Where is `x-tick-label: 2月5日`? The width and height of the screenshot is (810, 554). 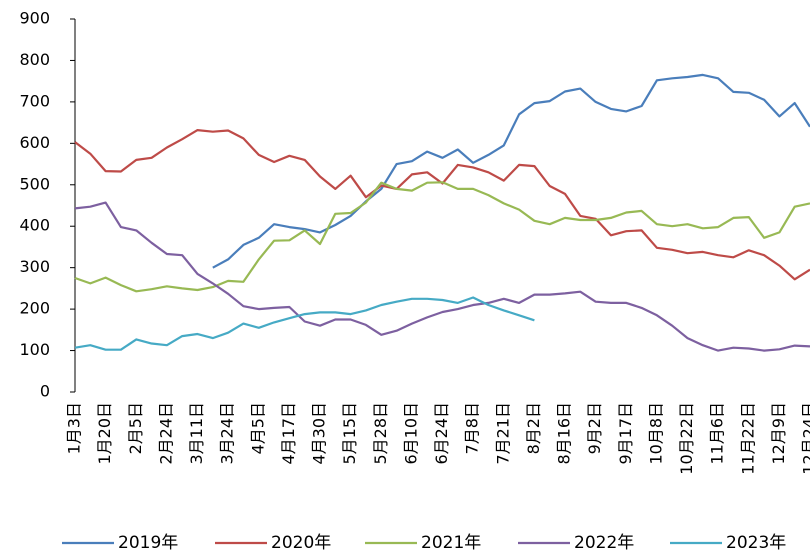
x-tick-label: 2月5日 is located at coordinates (135, 428).